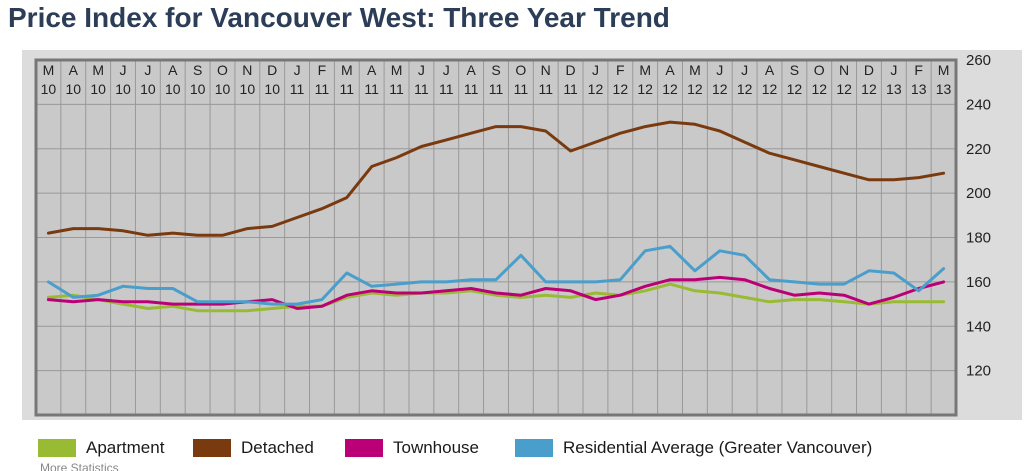  Describe the element at coordinates (978, 104) in the screenshot. I see `y-tick-label: 240` at that location.